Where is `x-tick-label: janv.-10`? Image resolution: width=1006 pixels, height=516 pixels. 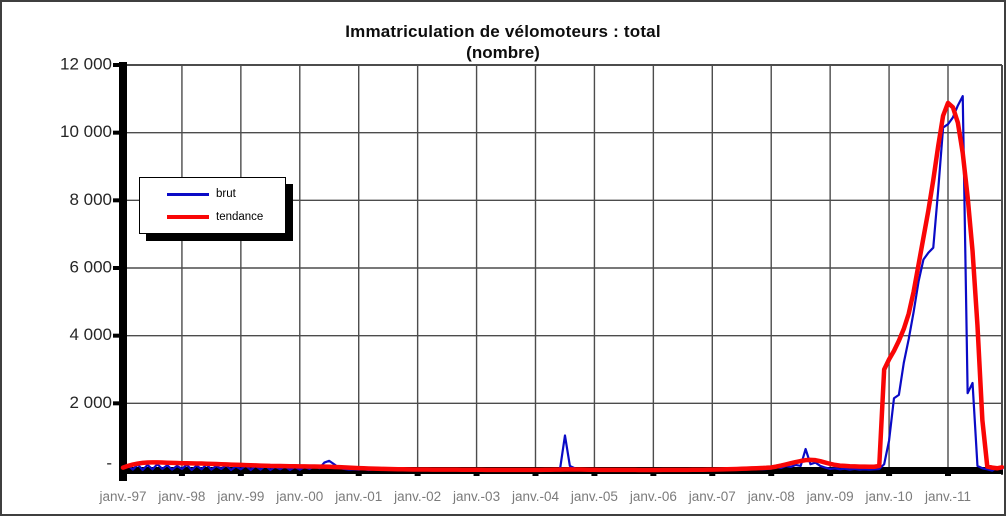 x-tick-label: janv.-10 is located at coordinates (889, 496).